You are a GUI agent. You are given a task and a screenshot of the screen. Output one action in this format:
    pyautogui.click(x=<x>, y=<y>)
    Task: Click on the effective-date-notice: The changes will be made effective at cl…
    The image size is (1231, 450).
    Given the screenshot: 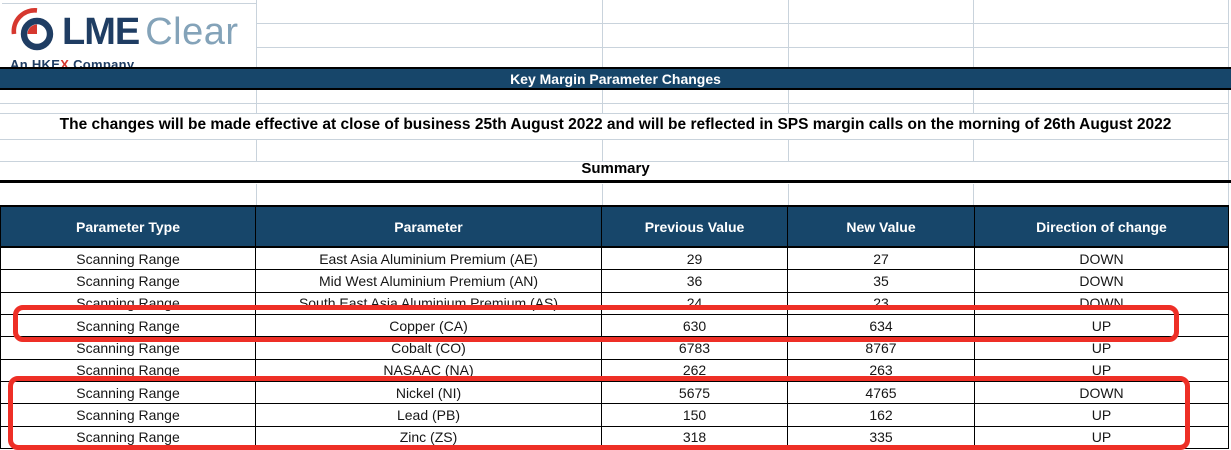 What is the action you would take?
    pyautogui.click(x=615, y=124)
    